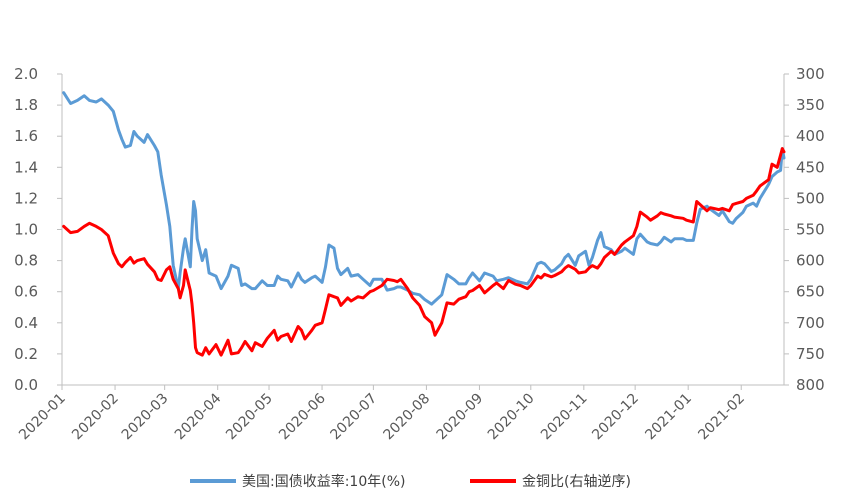 This screenshot has width=845, height=501. Describe the element at coordinates (249, 417) in the screenshot. I see `x-tick-label: 2020-05` at that location.